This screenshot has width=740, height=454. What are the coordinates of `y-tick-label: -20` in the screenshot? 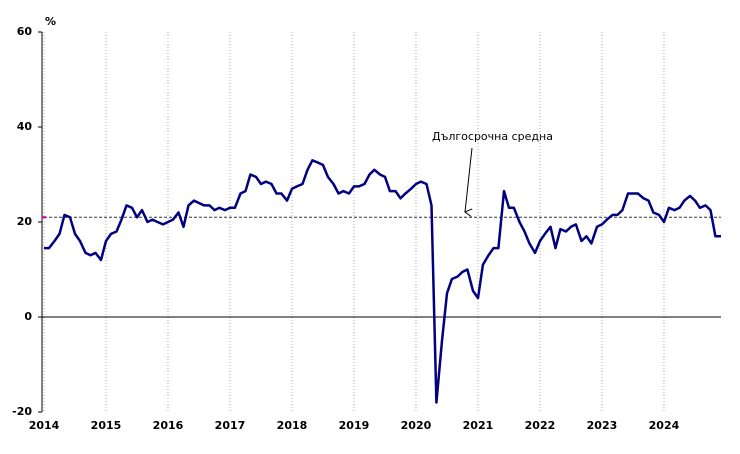 It's located at (22, 411).